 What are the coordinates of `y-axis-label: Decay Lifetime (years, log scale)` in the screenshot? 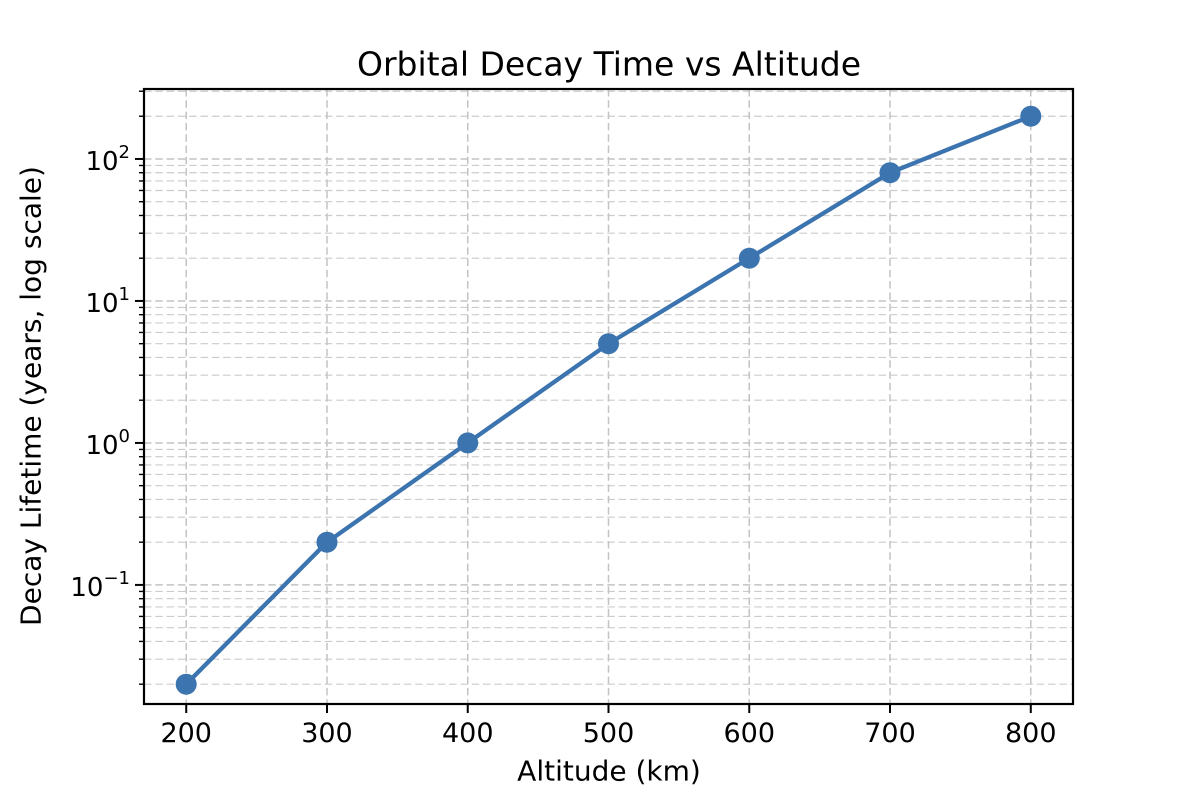 It's located at (31, 396).